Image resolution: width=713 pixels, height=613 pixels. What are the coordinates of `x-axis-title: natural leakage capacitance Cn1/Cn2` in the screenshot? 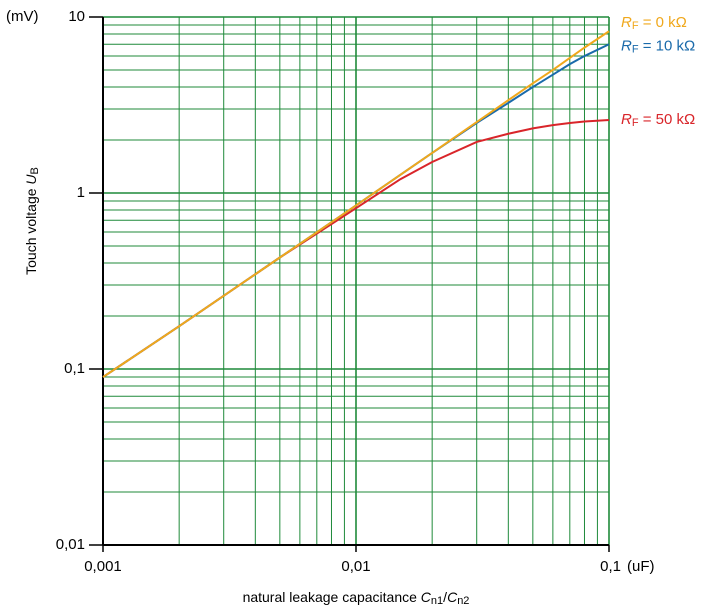 It's located at (356, 598).